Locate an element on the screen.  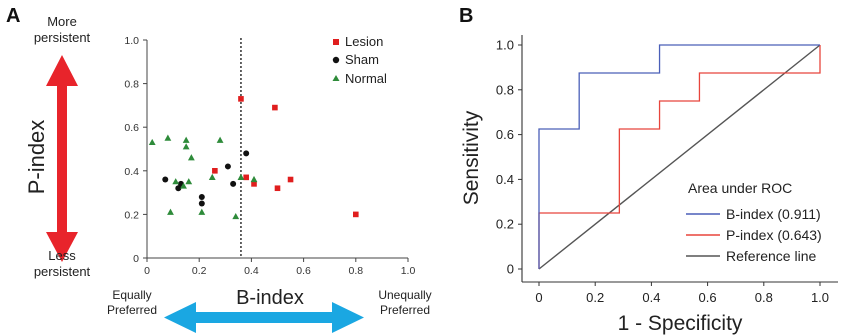
roc-y-tick-label: 0.4 is located at coordinates (505, 179).